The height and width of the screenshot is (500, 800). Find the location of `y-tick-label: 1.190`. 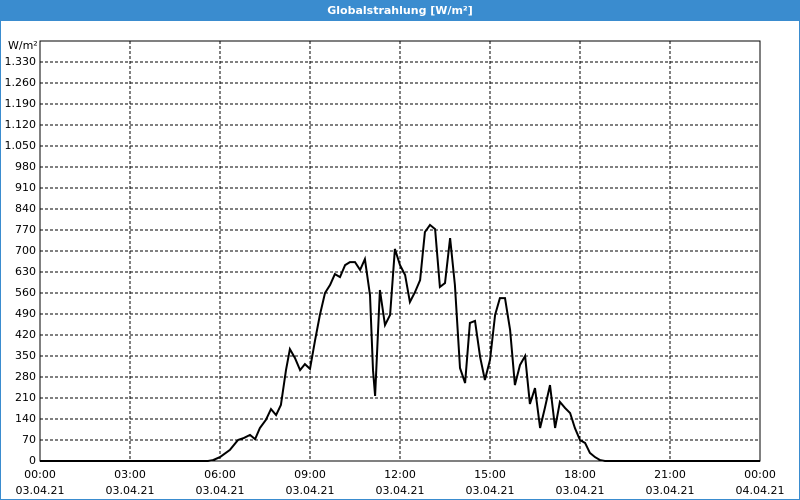

y-tick-label: 1.190 is located at coordinates (21, 103).